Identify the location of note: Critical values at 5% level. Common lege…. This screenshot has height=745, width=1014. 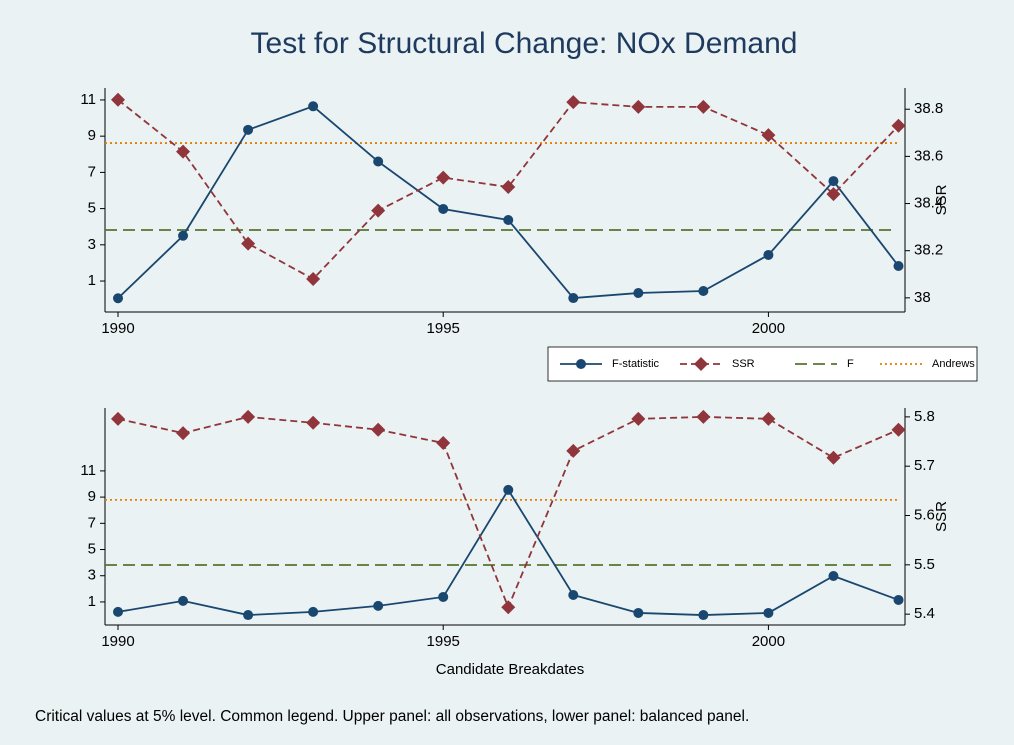
(392, 716).